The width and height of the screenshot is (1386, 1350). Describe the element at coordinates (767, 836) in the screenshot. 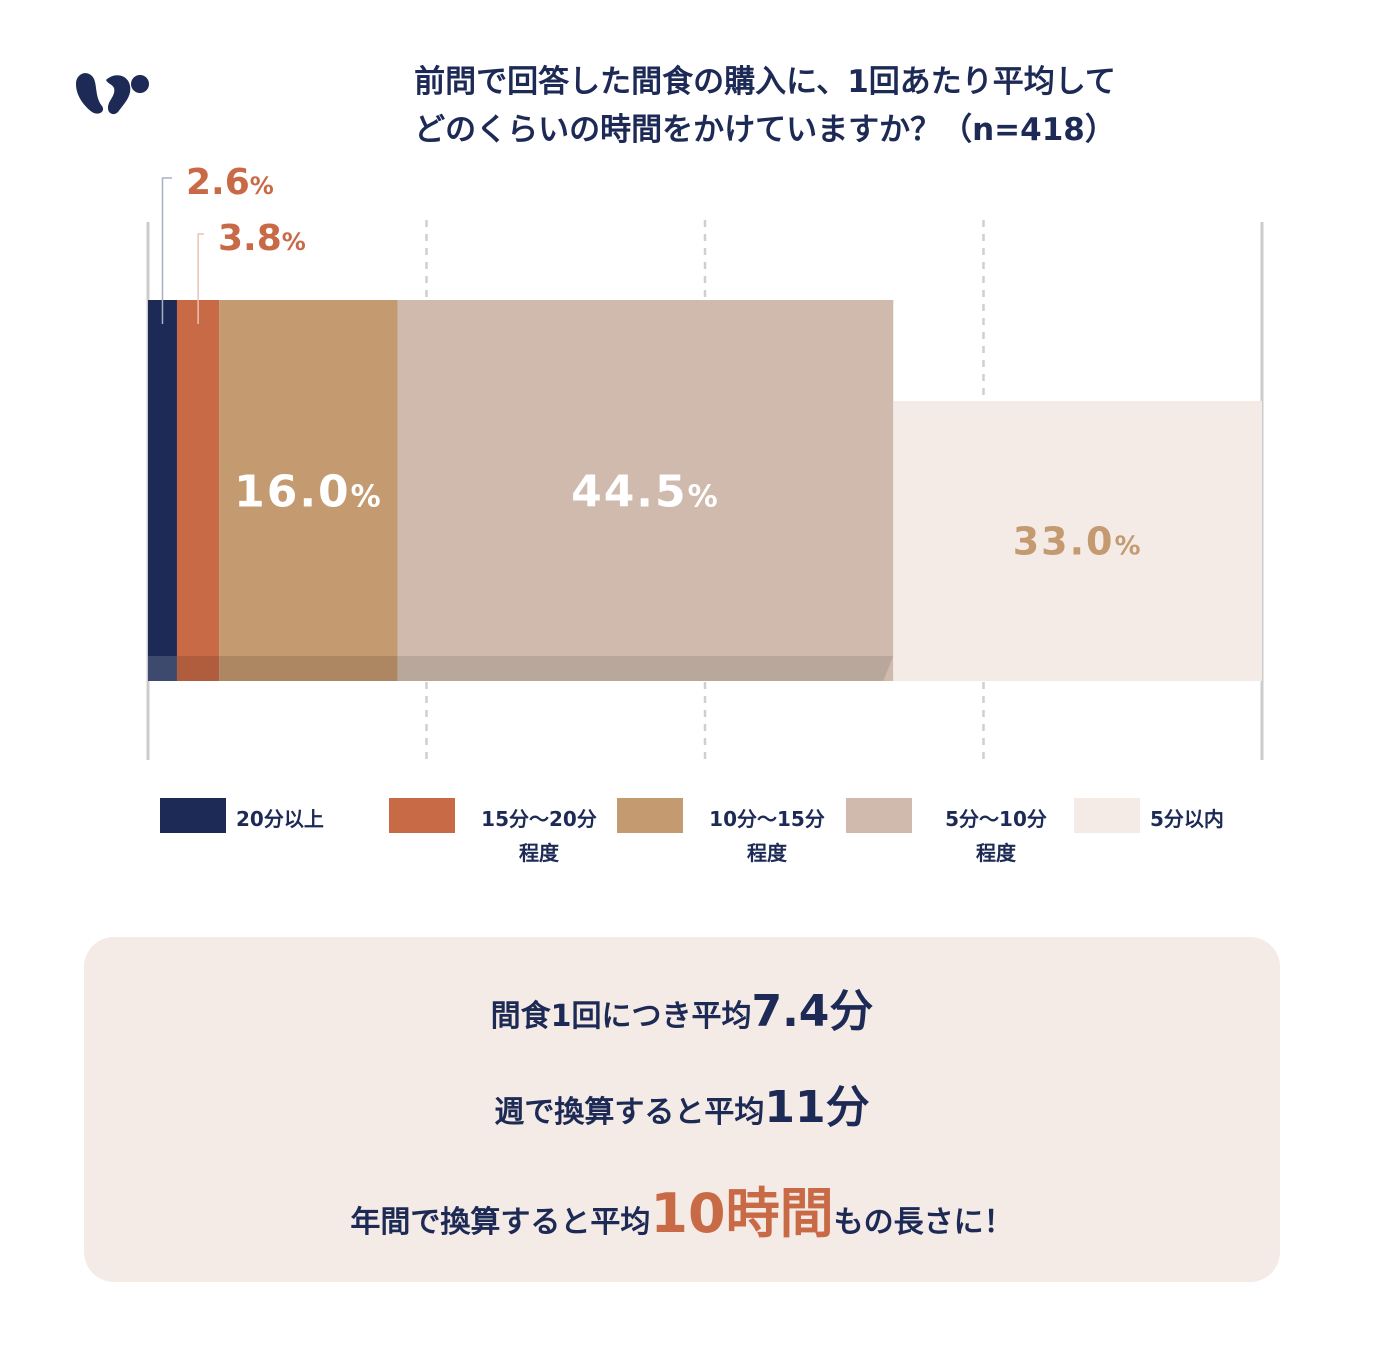

I see `legend-label-3: 10分〜15分 程度` at that location.